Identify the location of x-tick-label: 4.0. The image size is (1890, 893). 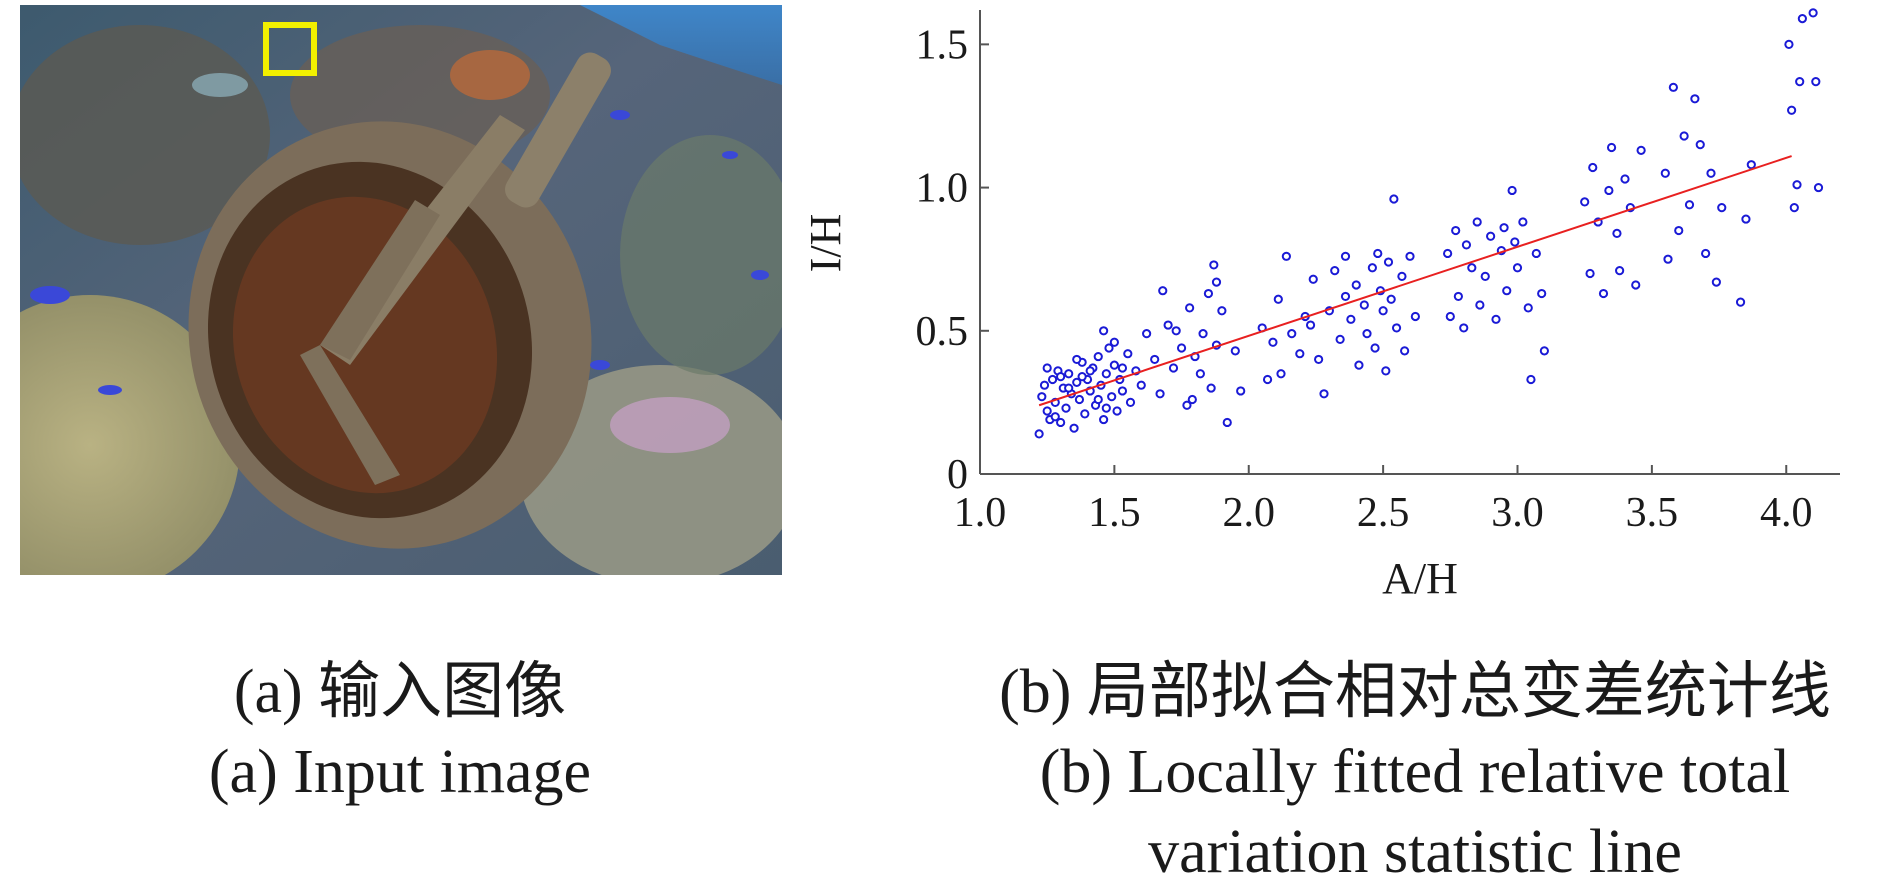
(1786, 513).